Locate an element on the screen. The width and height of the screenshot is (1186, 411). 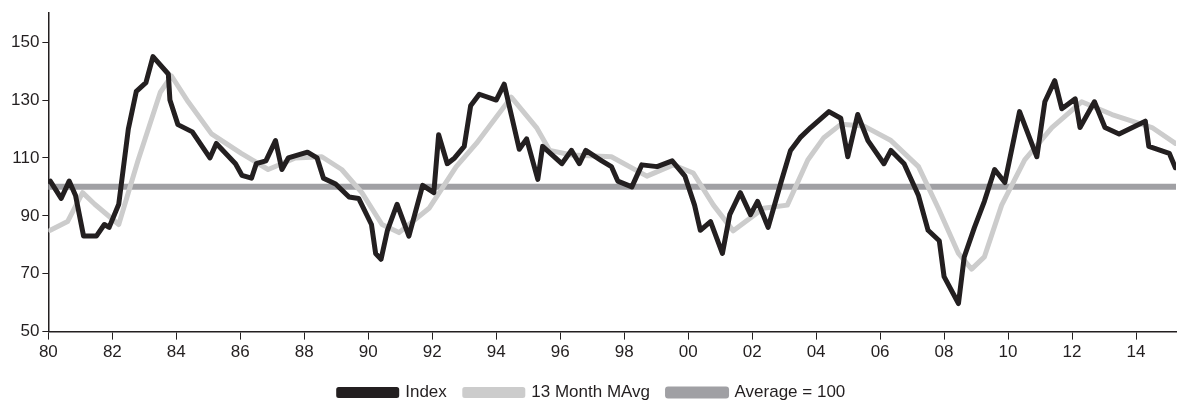
x-tick-label: 06 is located at coordinates (880, 352).